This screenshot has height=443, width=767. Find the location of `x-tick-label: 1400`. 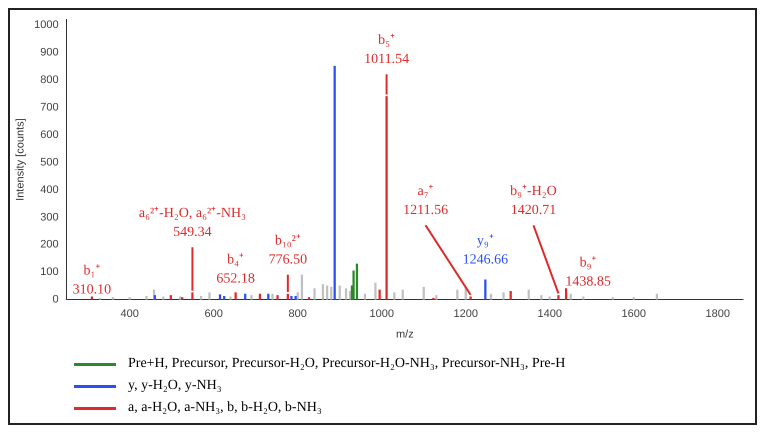

x-tick-label: 1400 is located at coordinates (550, 314).